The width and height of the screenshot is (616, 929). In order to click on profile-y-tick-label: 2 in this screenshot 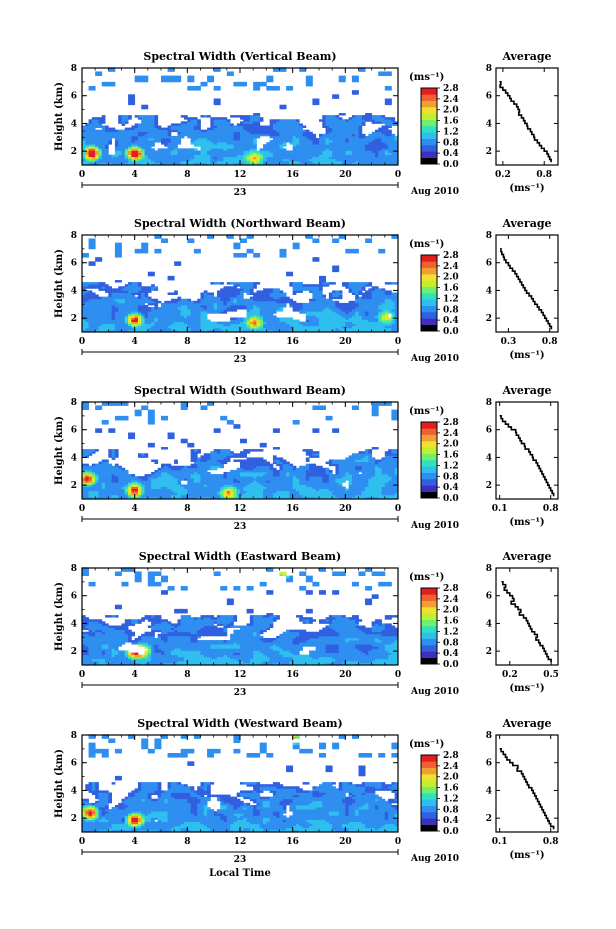, I will do `click(489, 152)`.